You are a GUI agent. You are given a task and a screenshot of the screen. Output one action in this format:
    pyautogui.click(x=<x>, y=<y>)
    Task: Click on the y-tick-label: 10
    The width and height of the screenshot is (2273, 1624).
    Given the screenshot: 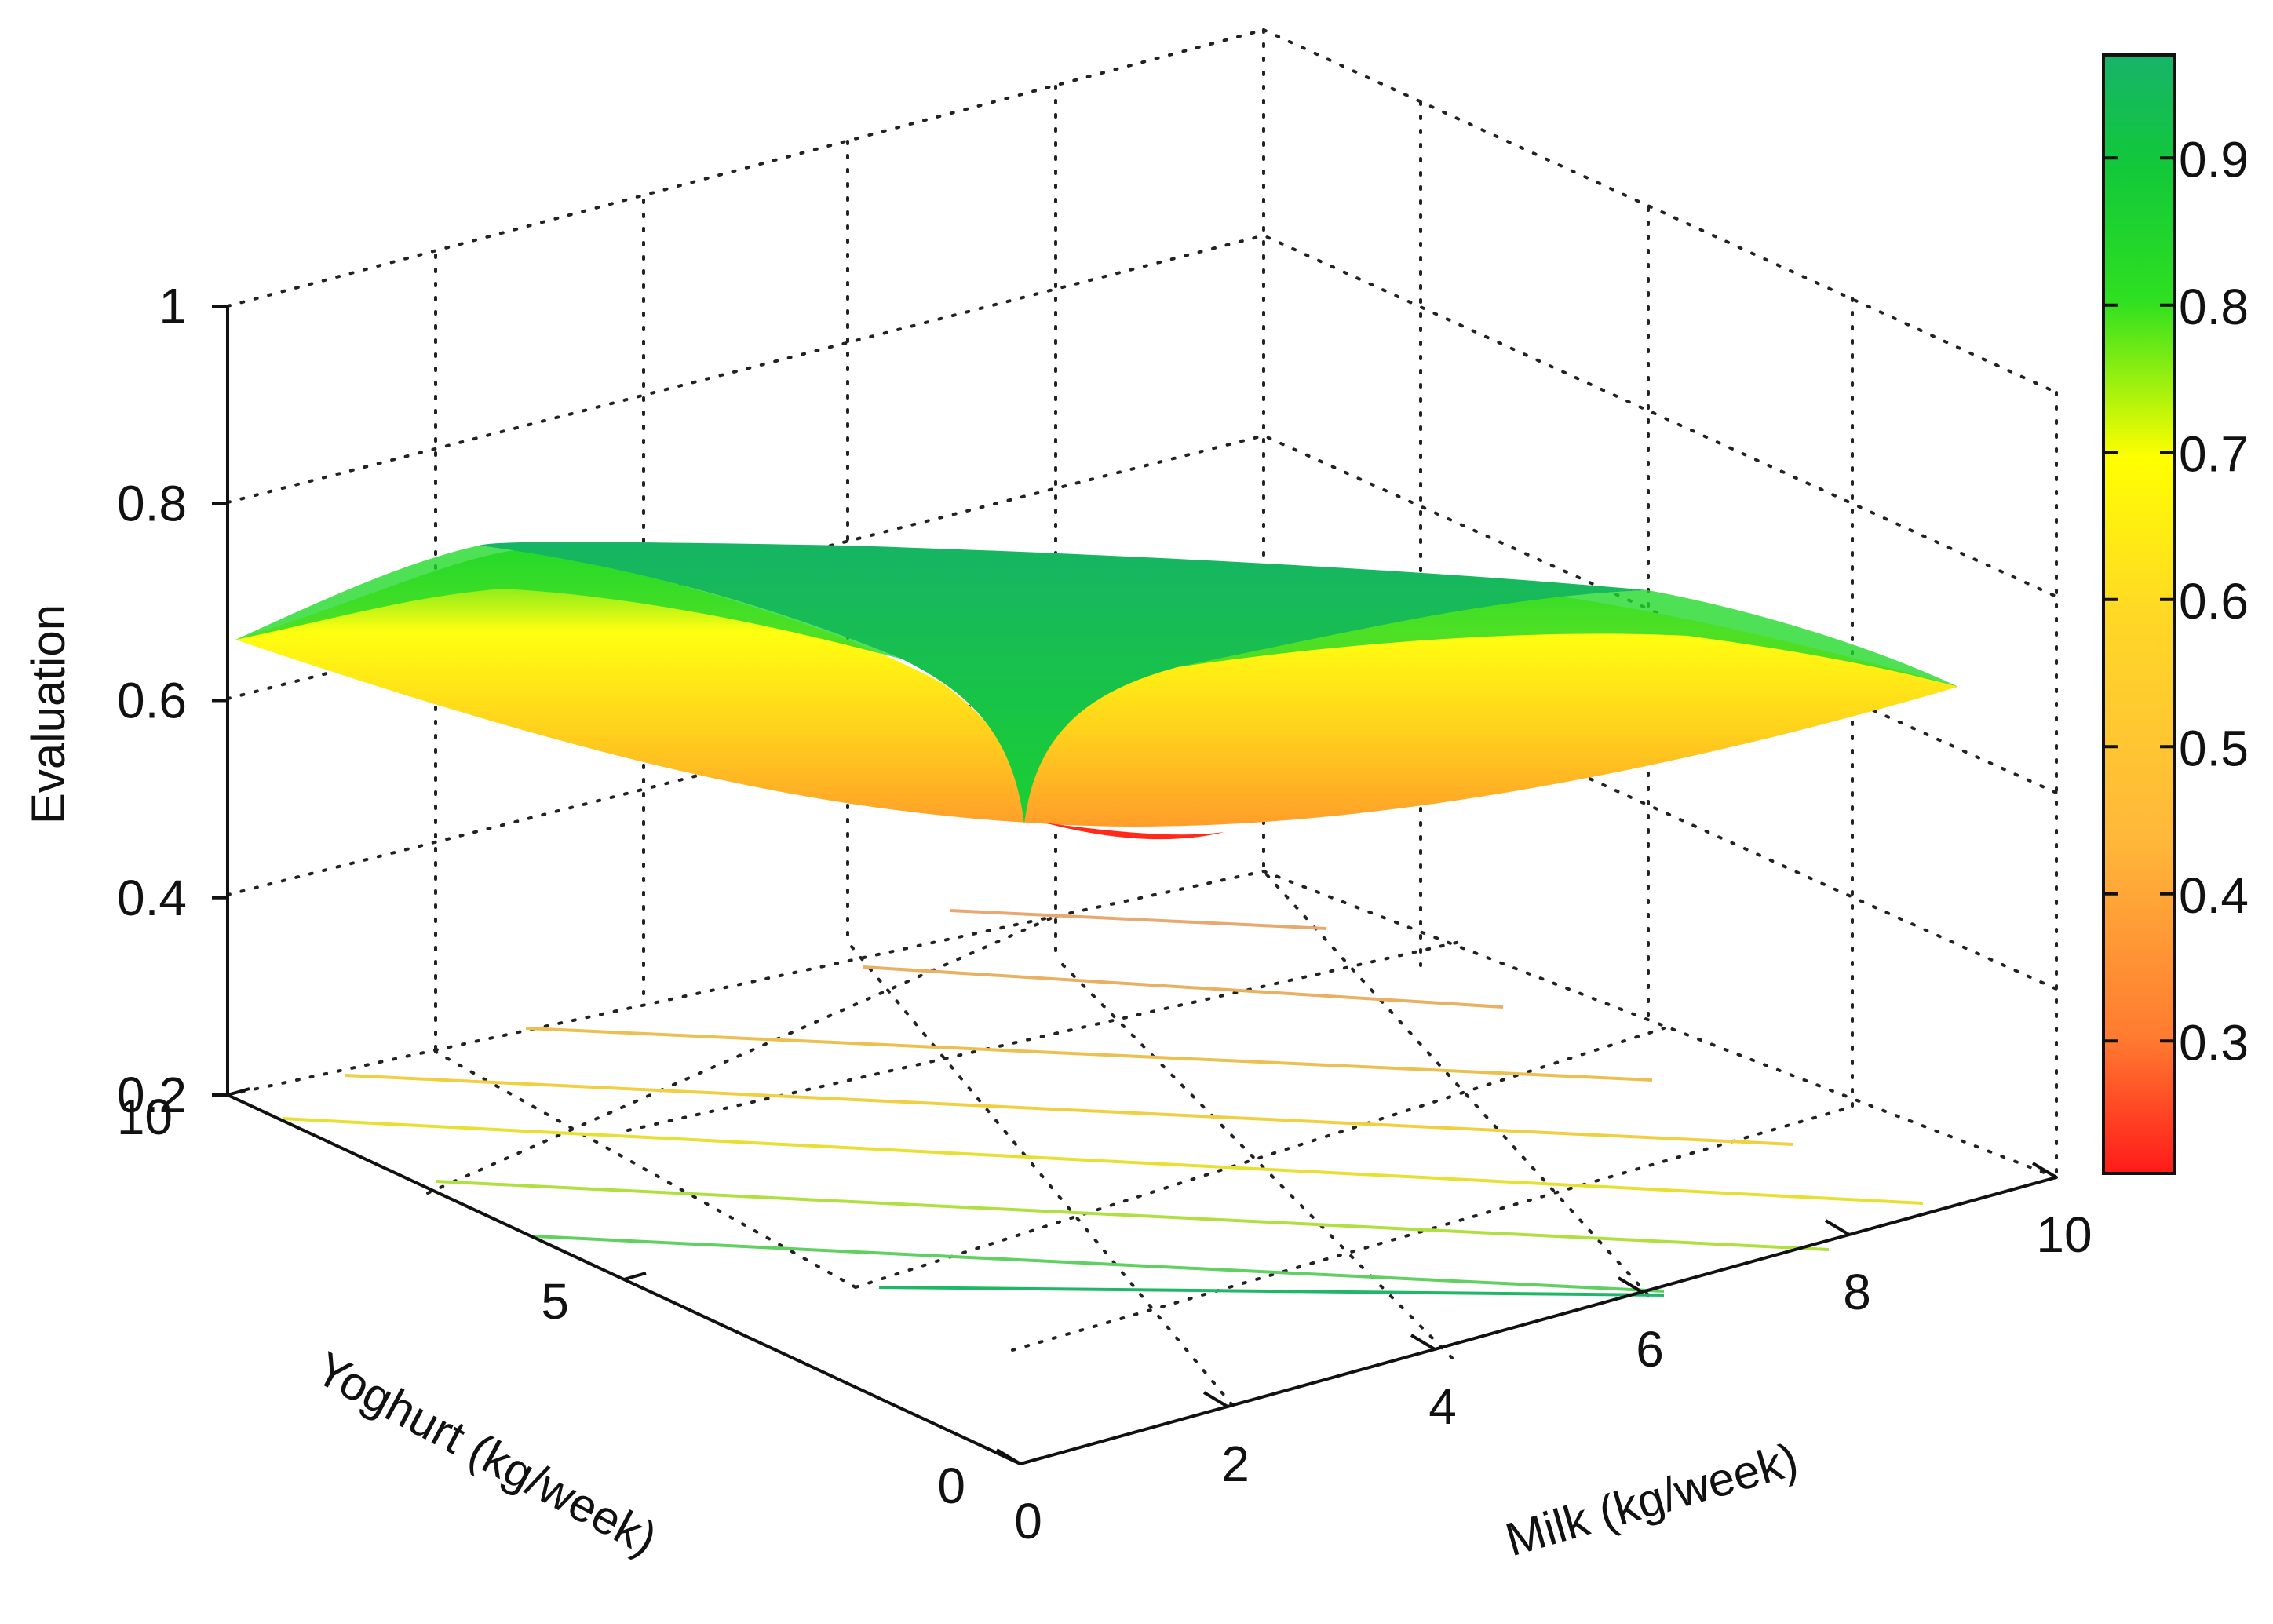 What is the action you would take?
    pyautogui.click(x=145, y=1117)
    